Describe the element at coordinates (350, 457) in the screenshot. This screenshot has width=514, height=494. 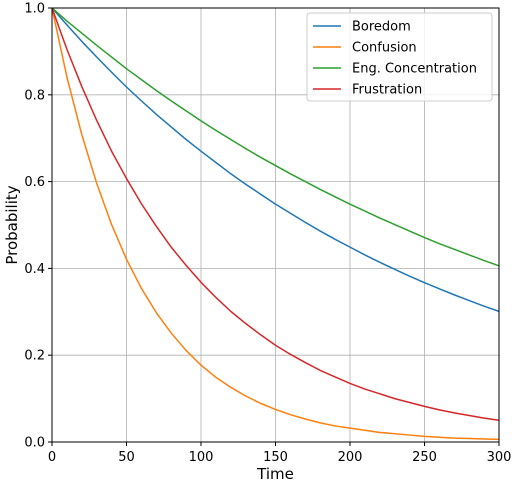
I see `x-tick-label: 200` at that location.